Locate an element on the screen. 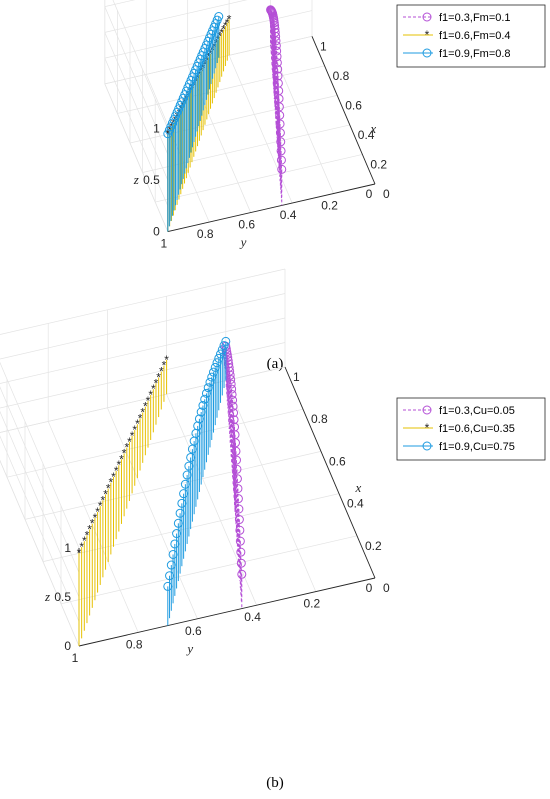 The height and width of the screenshot is (799, 550). series-1: ********************************** is located at coordinates (123, 499).